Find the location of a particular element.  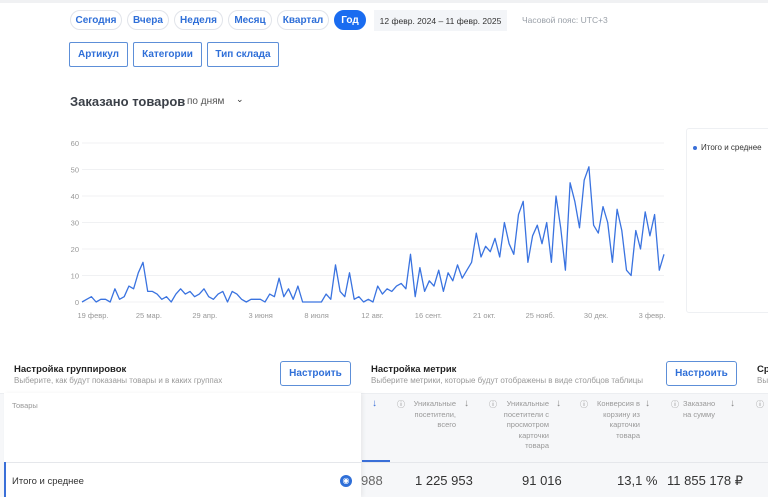

y-tick-label: 30 is located at coordinates (75, 223).